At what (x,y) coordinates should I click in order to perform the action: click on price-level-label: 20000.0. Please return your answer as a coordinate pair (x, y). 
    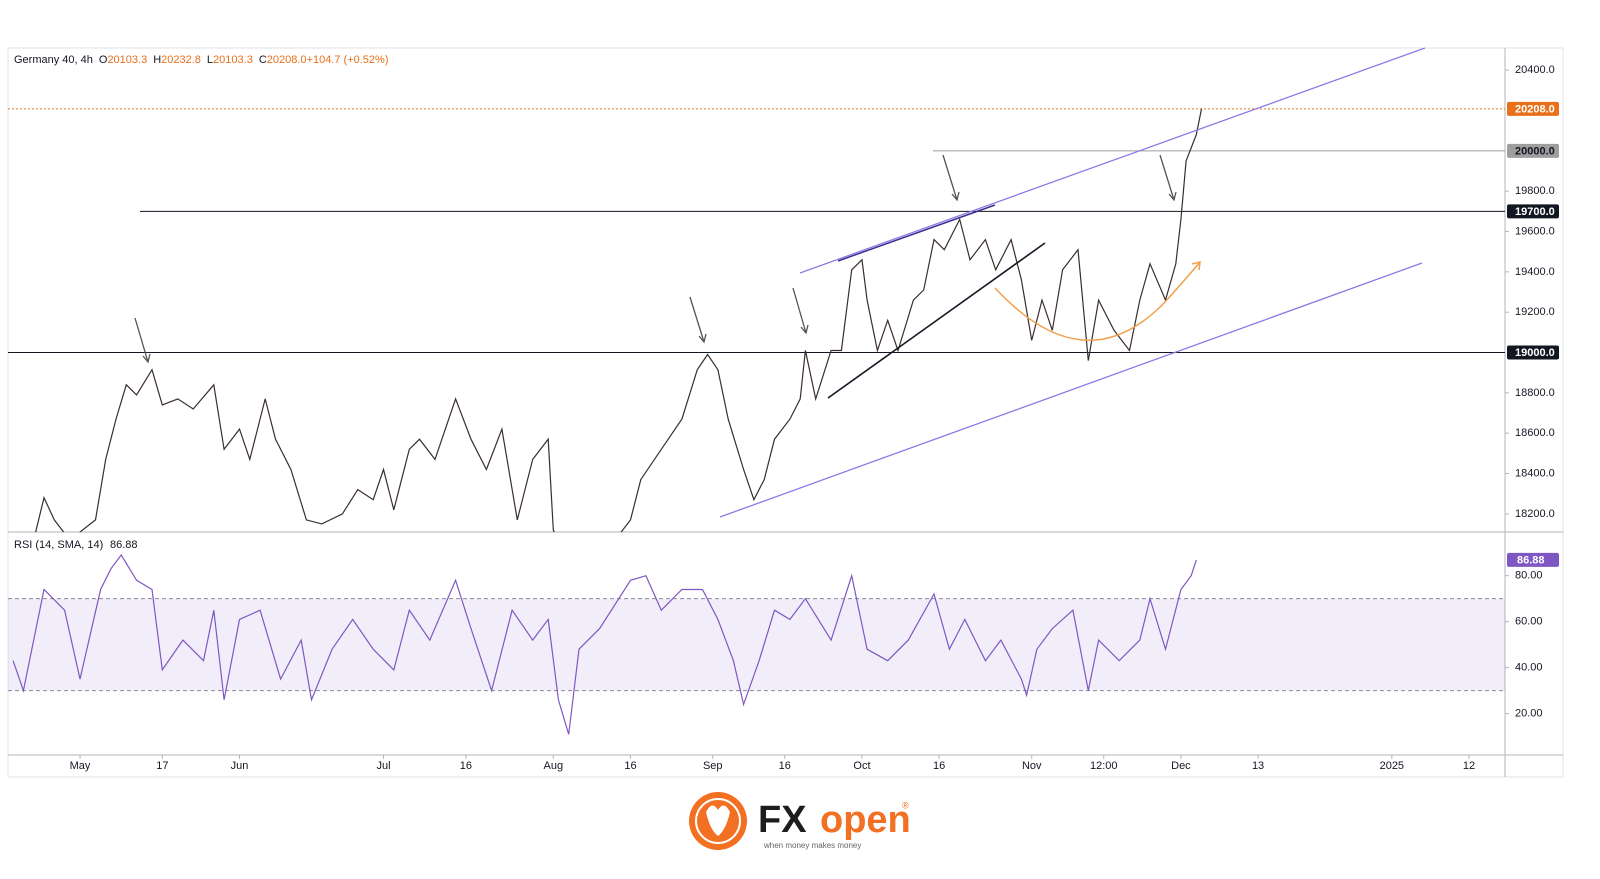
    Looking at the image, I should click on (1535, 151).